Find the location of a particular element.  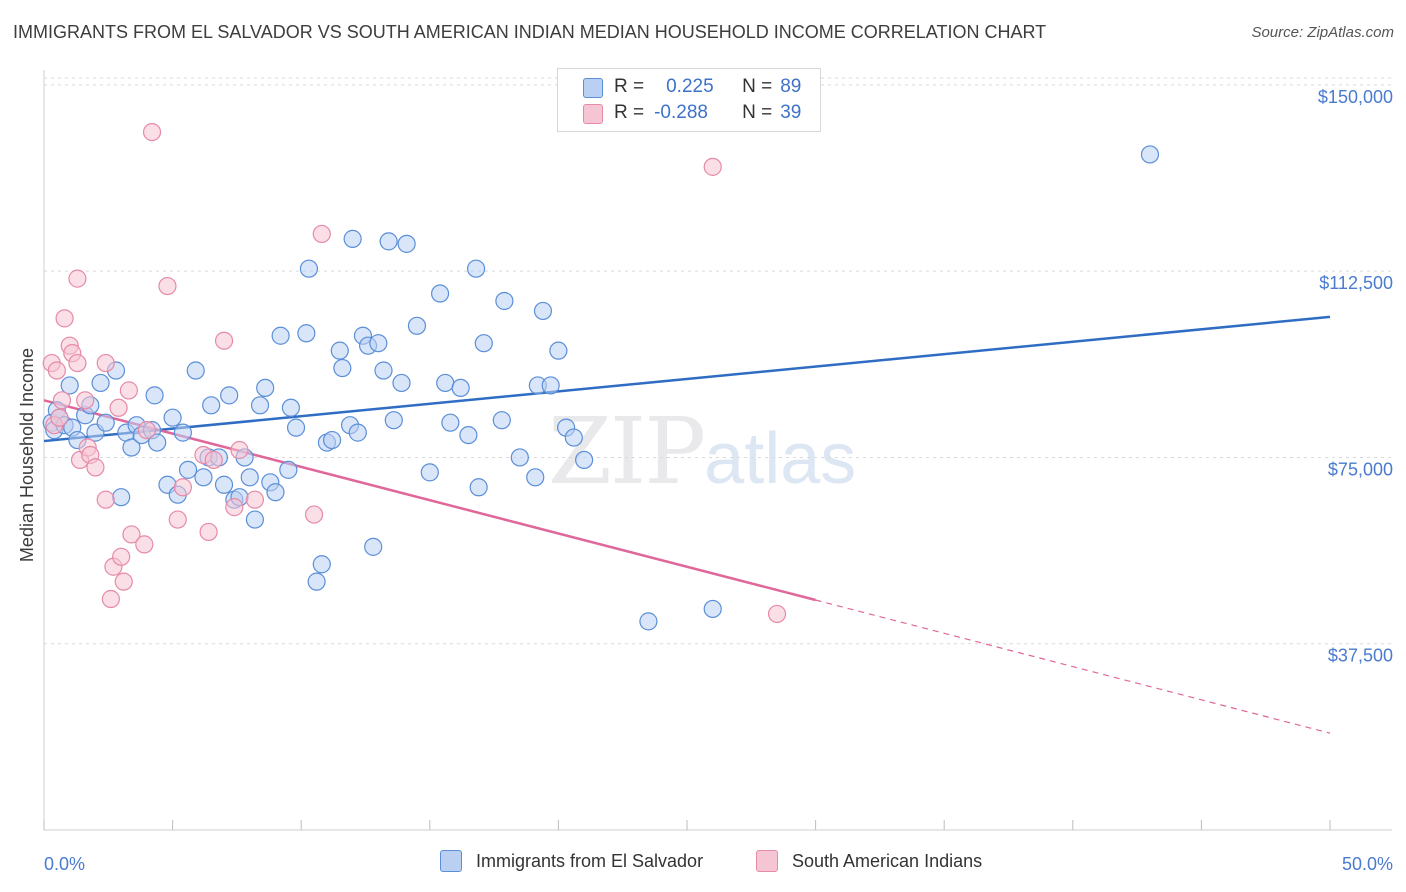

series-legend-blue: Immigrants from El Salvador is located at coordinates (571, 861).